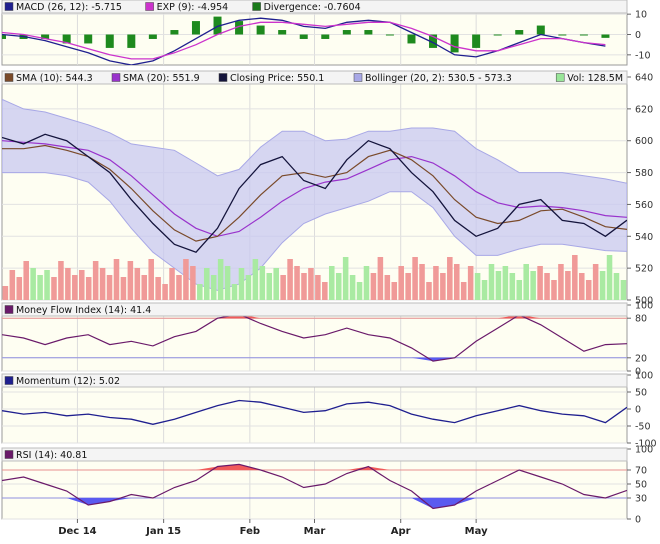  Describe the element at coordinates (638, 35) in the screenshot. I see `macd-ytick-label: 0` at that location.